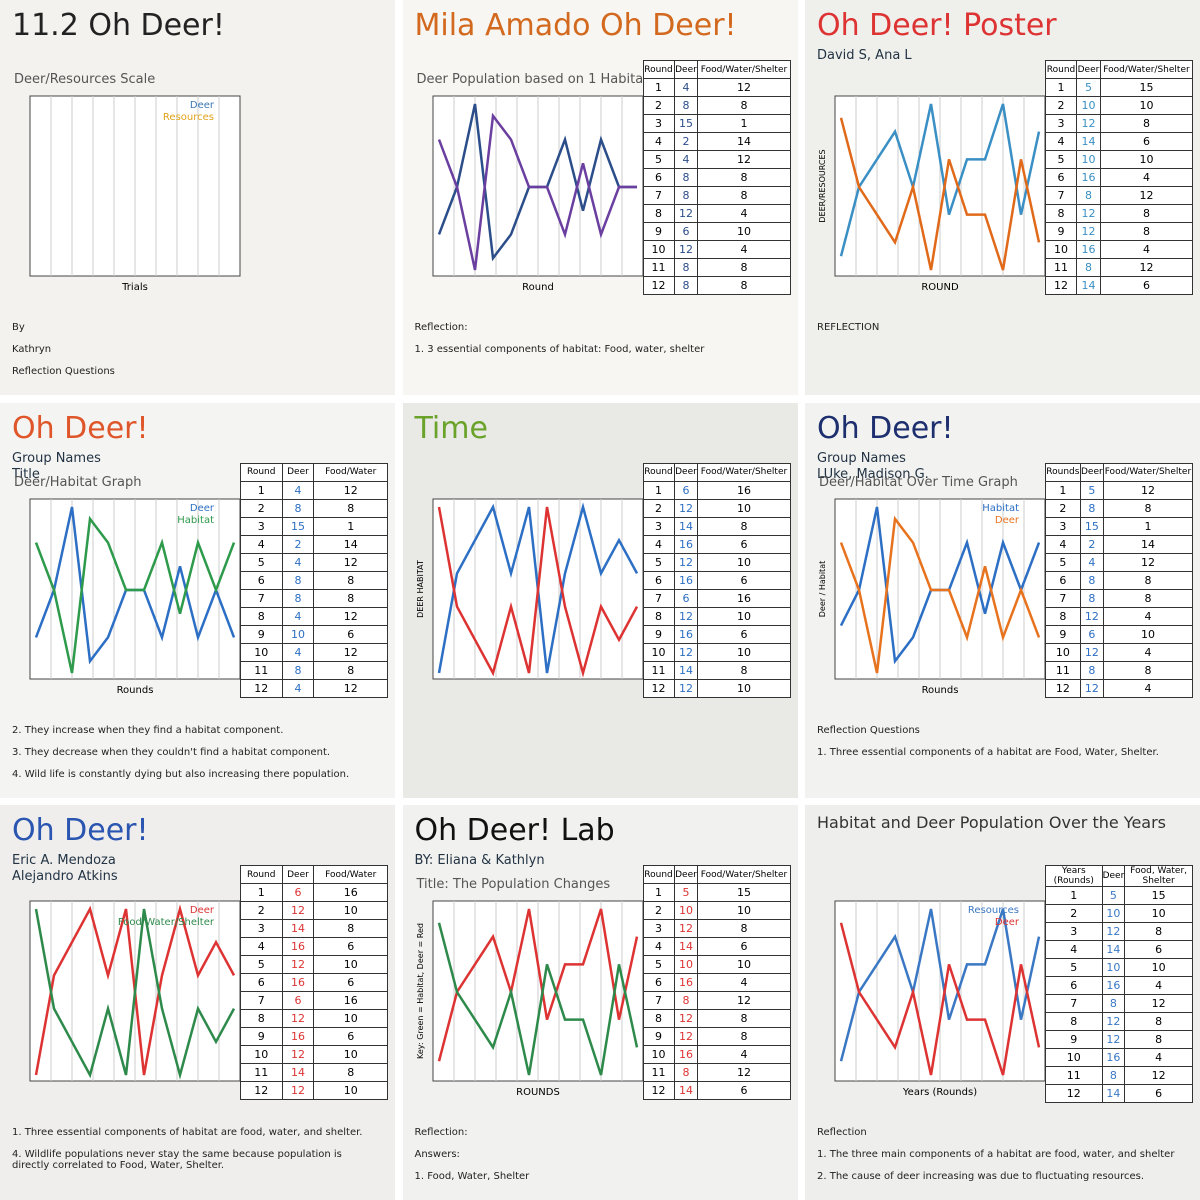 The image size is (1200, 1200). Describe the element at coordinates (716, 285) in the screenshot. I see `table-row: 12 8 8` at that location.